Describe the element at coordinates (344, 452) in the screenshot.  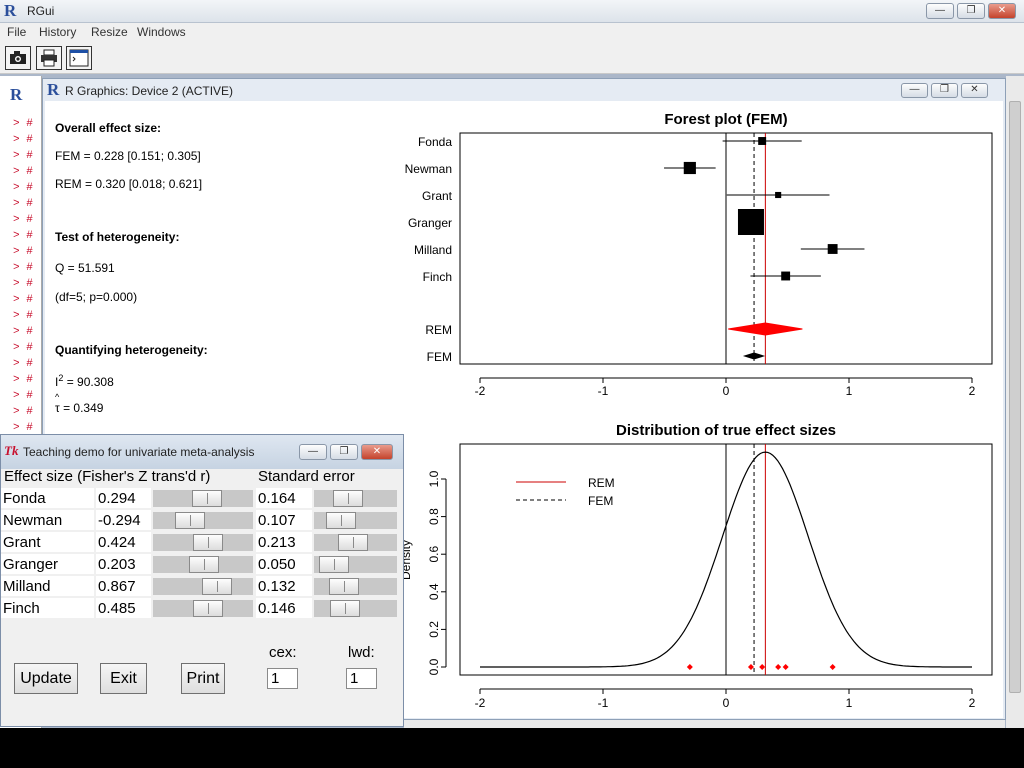
I see `tk-maximize-button: ❐` at that location.